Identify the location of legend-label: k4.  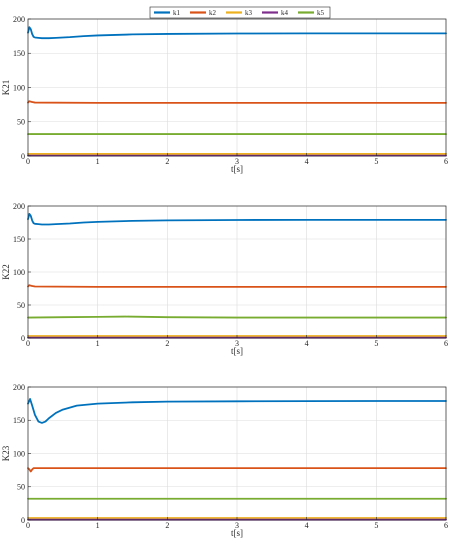
(285, 13).